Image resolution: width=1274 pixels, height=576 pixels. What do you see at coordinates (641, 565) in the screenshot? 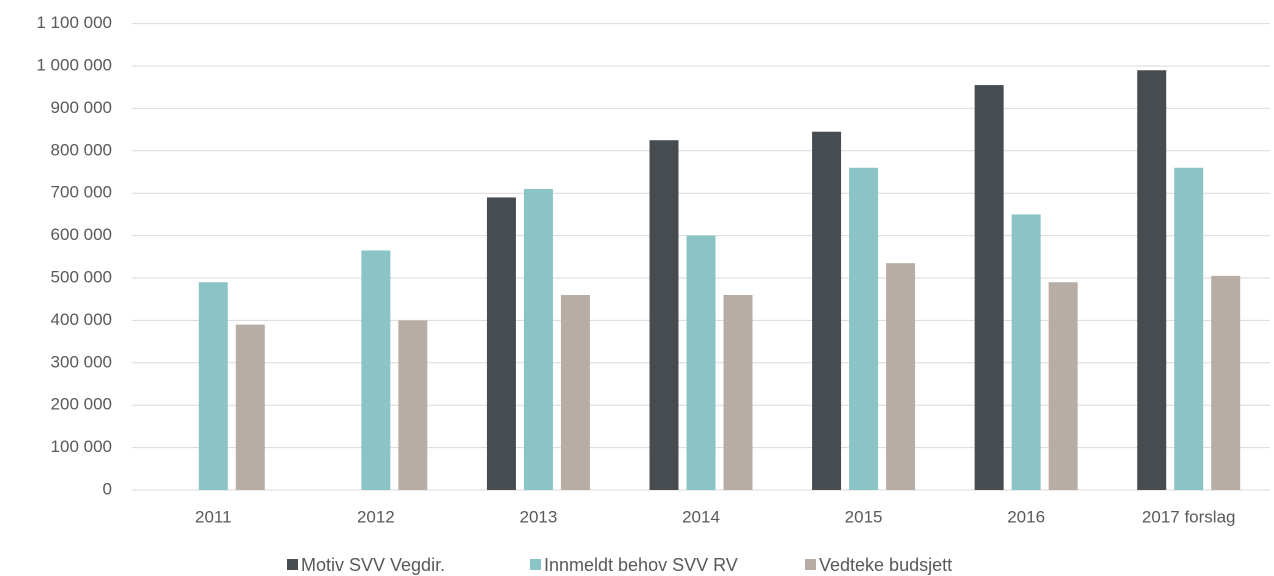
I see `legend-label: Innmeldt behov SVV RV` at bounding box center [641, 565].